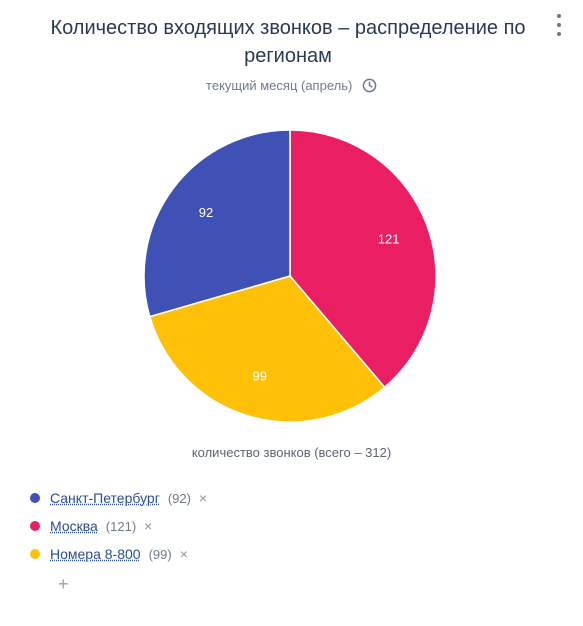 The height and width of the screenshot is (626, 583). What do you see at coordinates (95, 554) in the screenshot?
I see `legend-label: Номера 8-800` at bounding box center [95, 554].